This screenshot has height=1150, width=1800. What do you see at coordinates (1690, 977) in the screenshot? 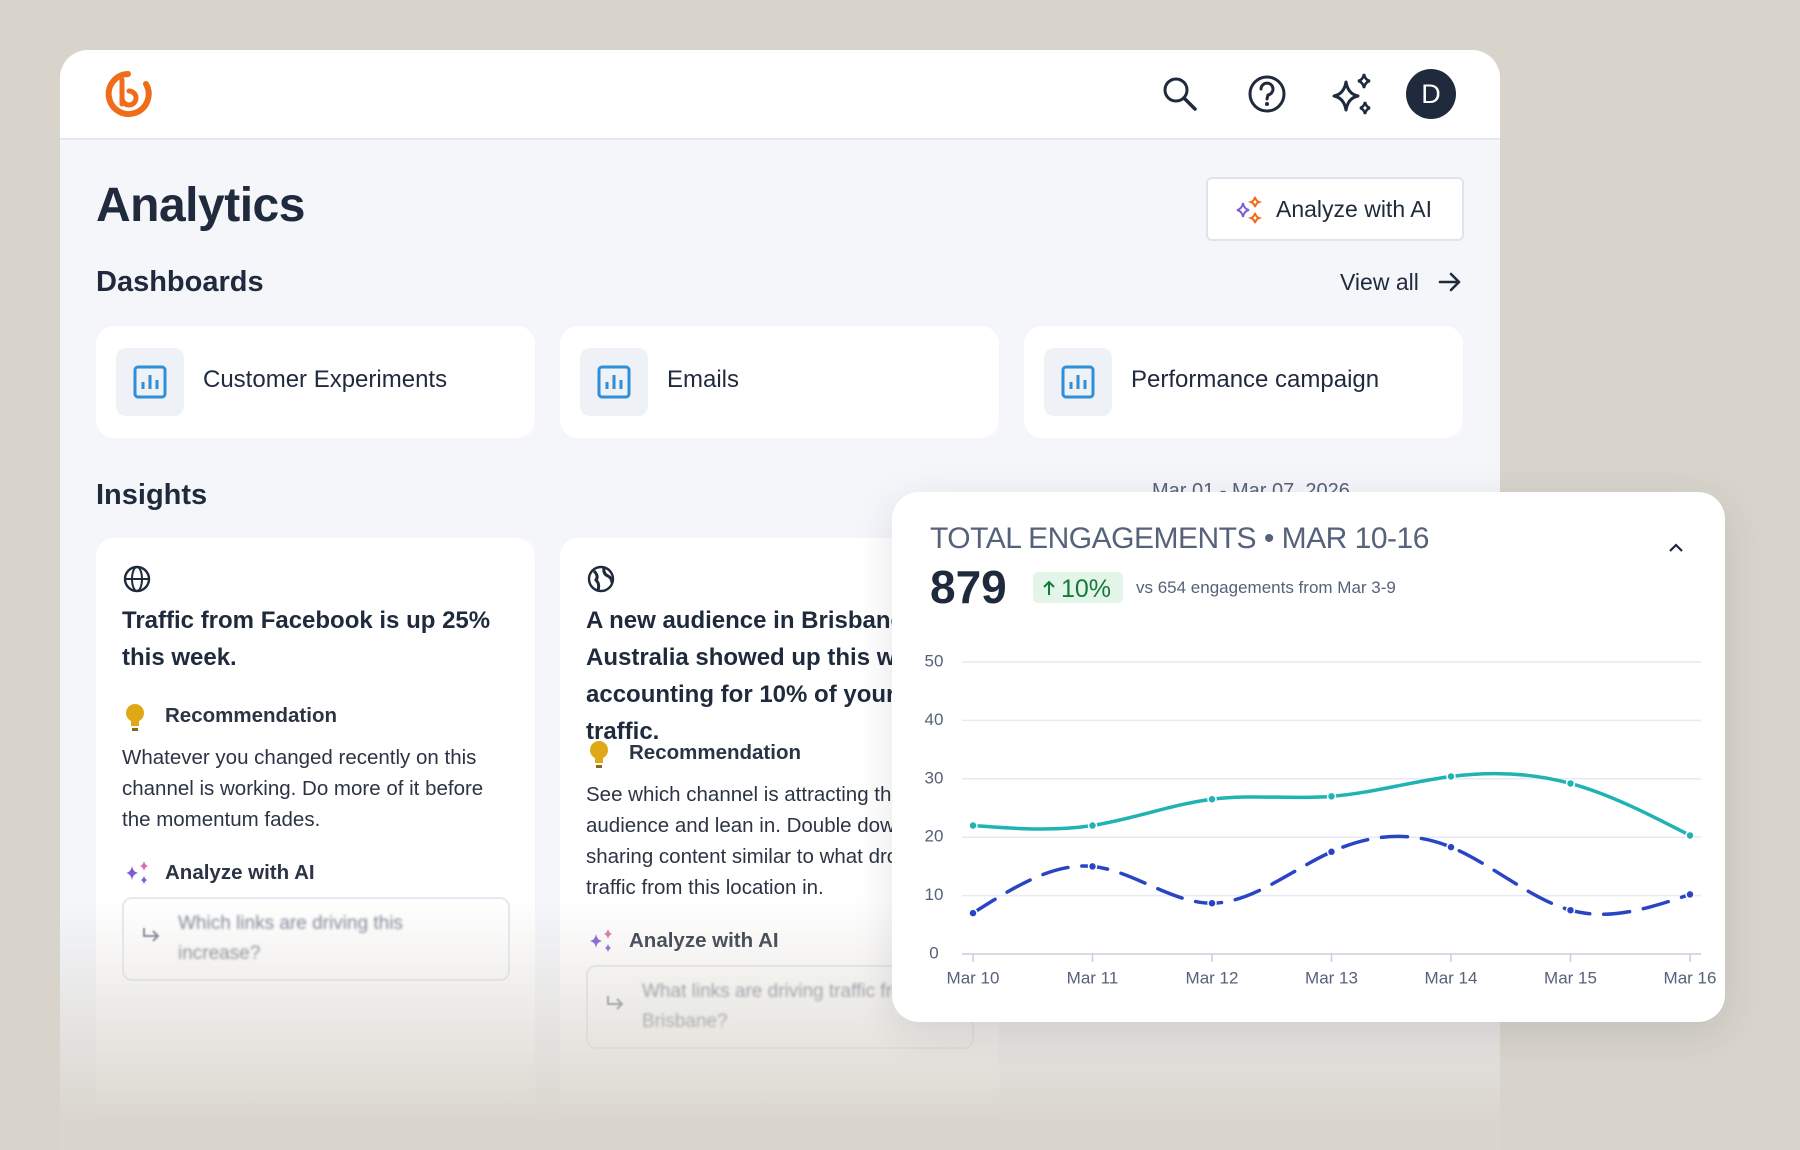
I see `x-tick-label: Mar 16` at bounding box center [1690, 977].